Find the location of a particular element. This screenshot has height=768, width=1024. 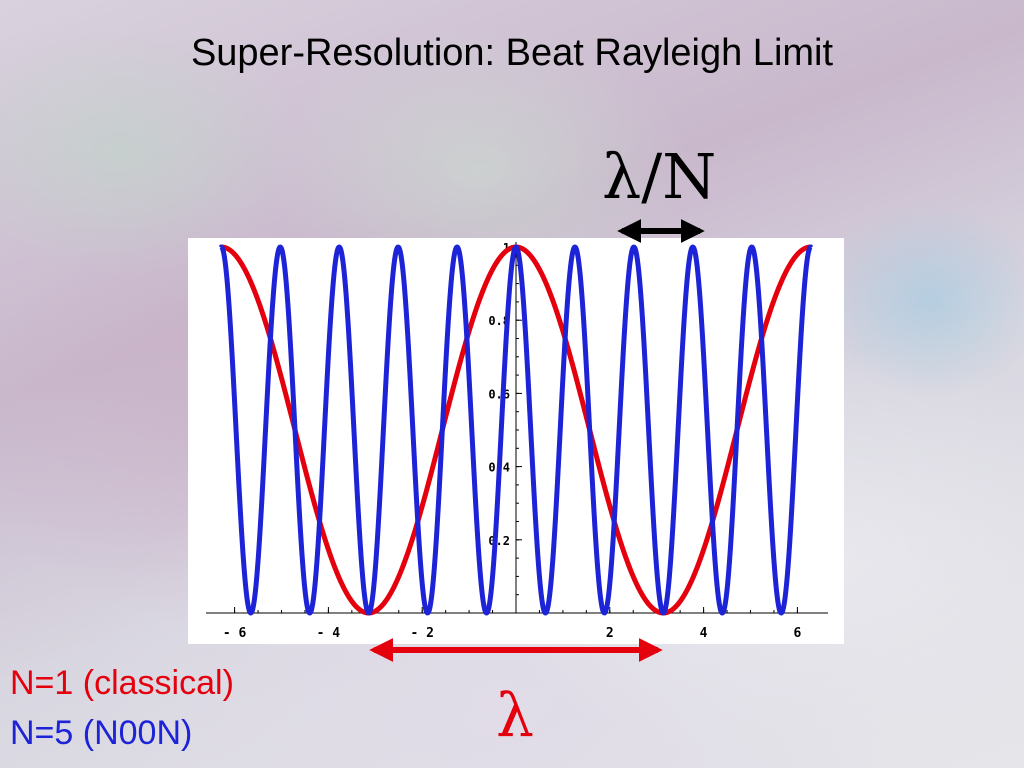

x-tick-label: - 2 is located at coordinates (421, 633).